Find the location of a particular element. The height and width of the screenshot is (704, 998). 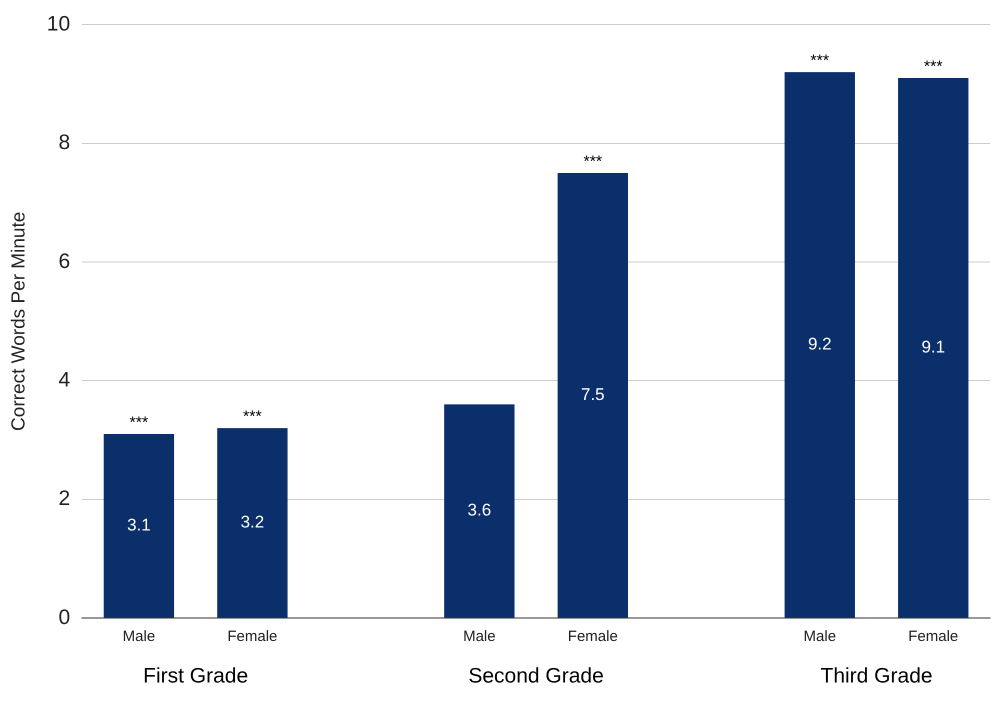

data-label: 9.1 is located at coordinates (933, 346).